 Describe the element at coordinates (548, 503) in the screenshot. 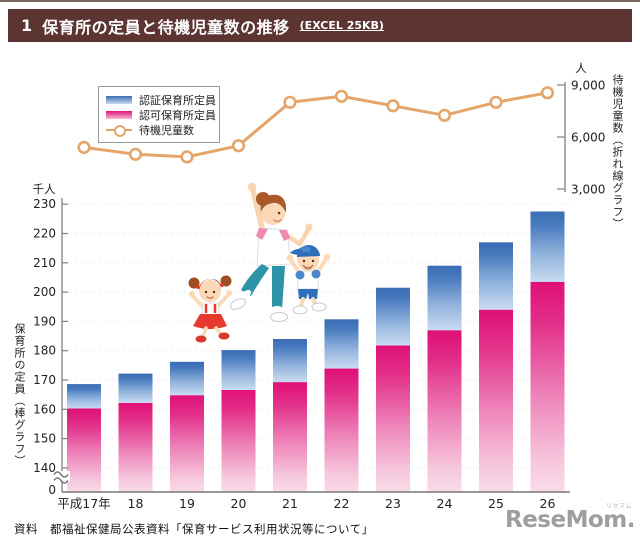

I see `x-axis-label: 26` at that location.